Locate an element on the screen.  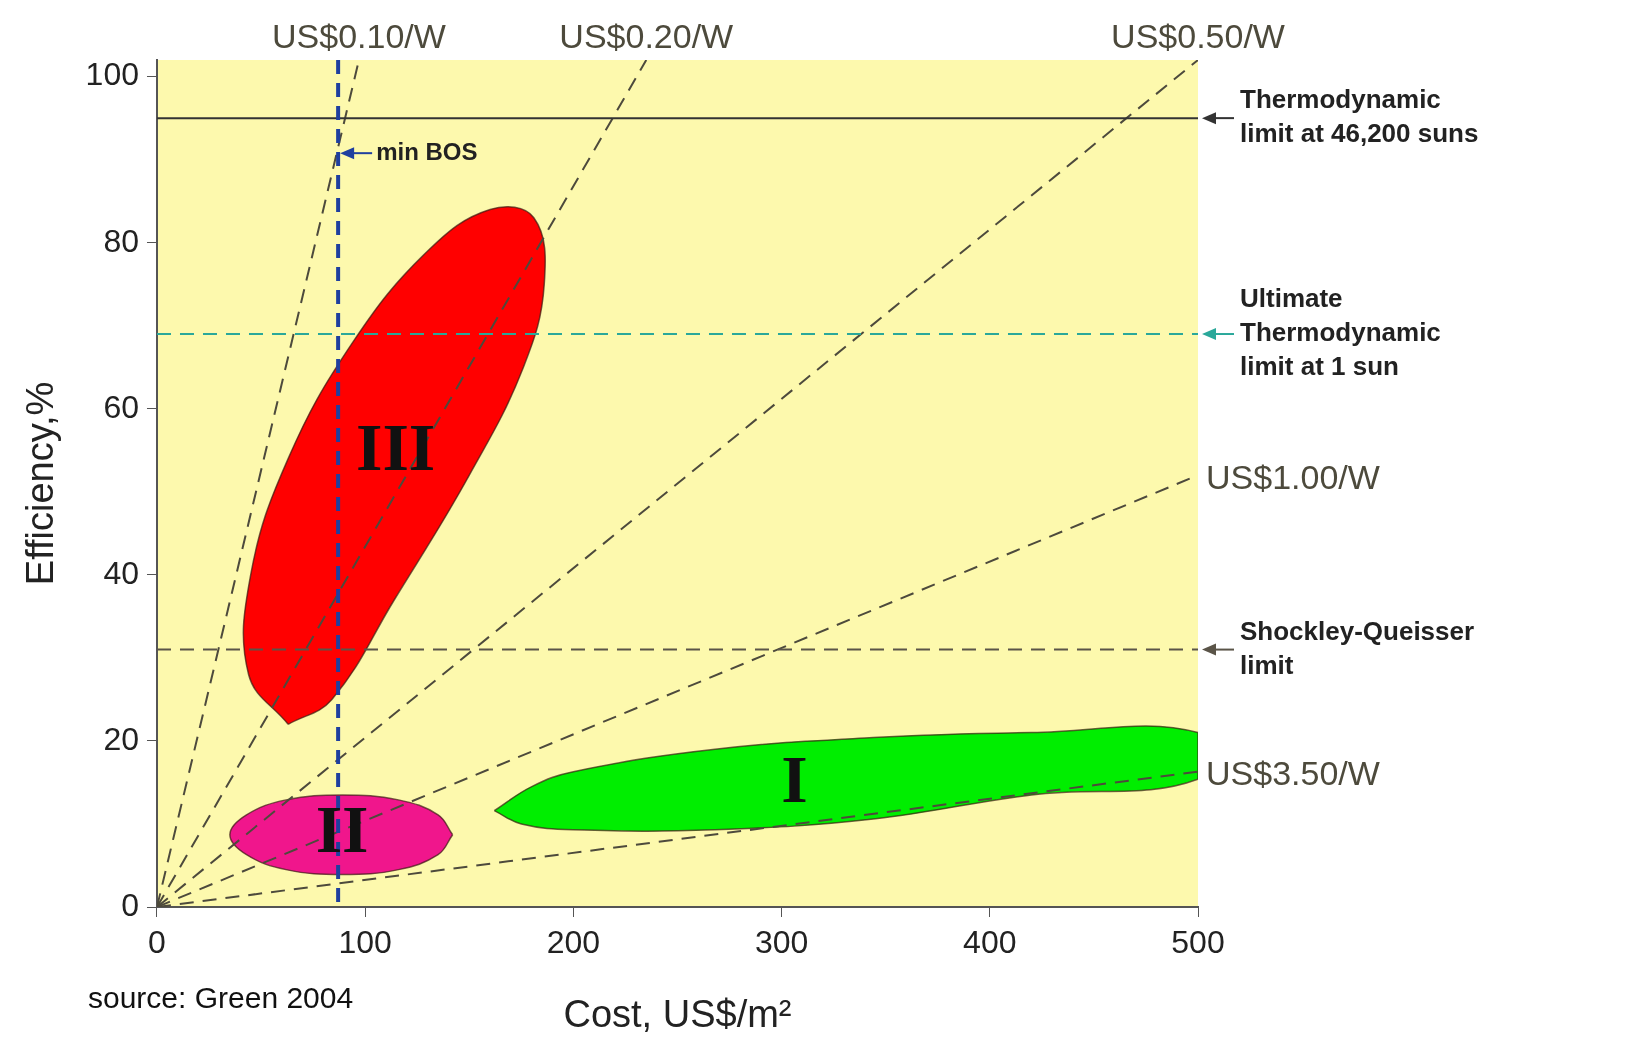
x-tick-label: 300 is located at coordinates (781, 942).